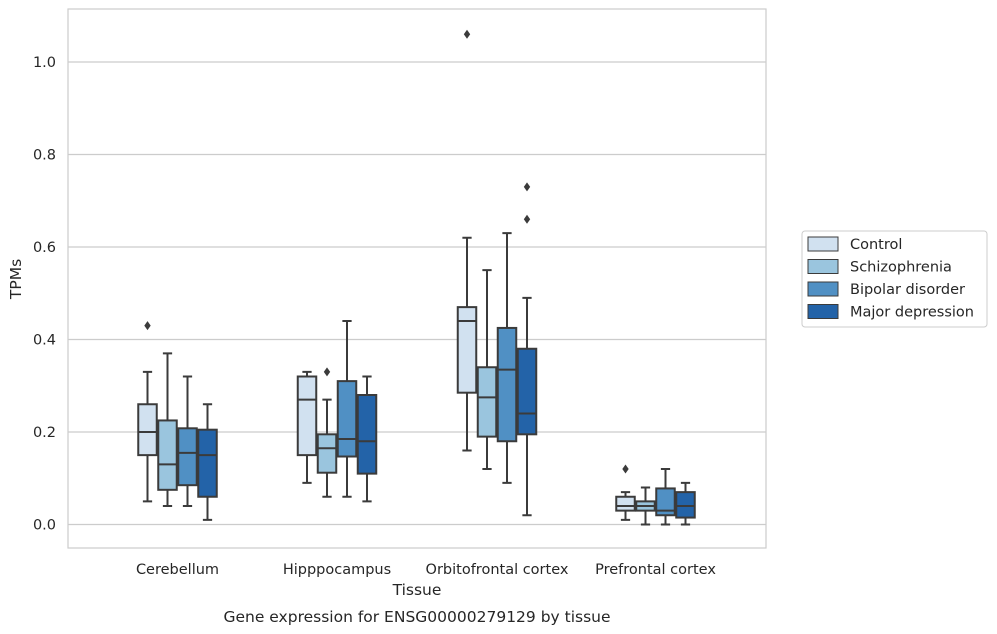 The image size is (997, 634). I want to click on x-tick-label: Prefrontal cortex, so click(655, 570).